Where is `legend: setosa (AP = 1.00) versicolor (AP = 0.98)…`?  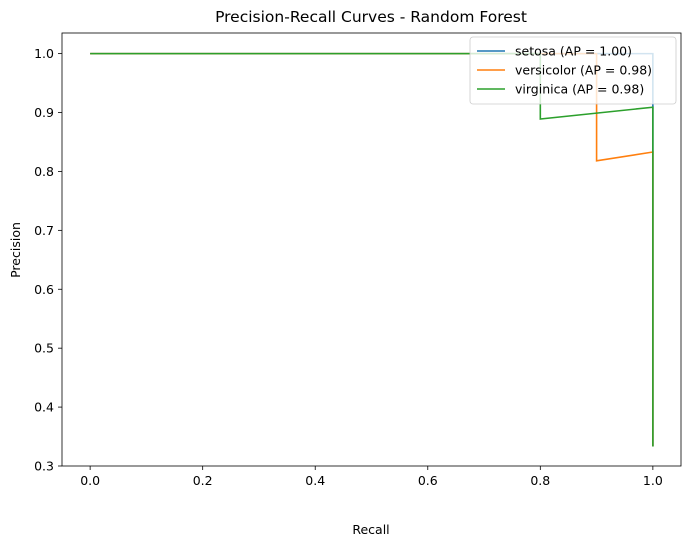 legend: setosa (AP = 1.00) versicolor (AP = 0.98)… is located at coordinates (573, 70).